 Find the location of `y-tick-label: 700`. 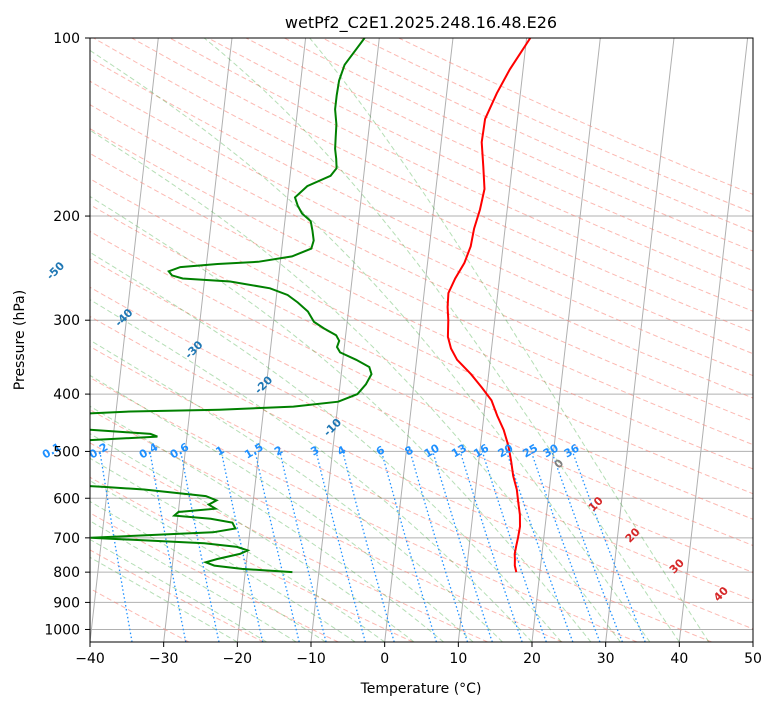

y-tick-label: 700 is located at coordinates (66, 539).